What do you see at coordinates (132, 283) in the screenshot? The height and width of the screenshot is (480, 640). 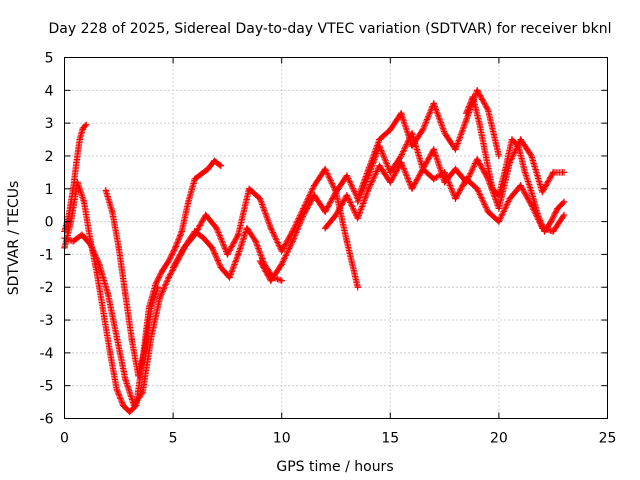 I see `series-satellite-track-d` at bounding box center [132, 283].